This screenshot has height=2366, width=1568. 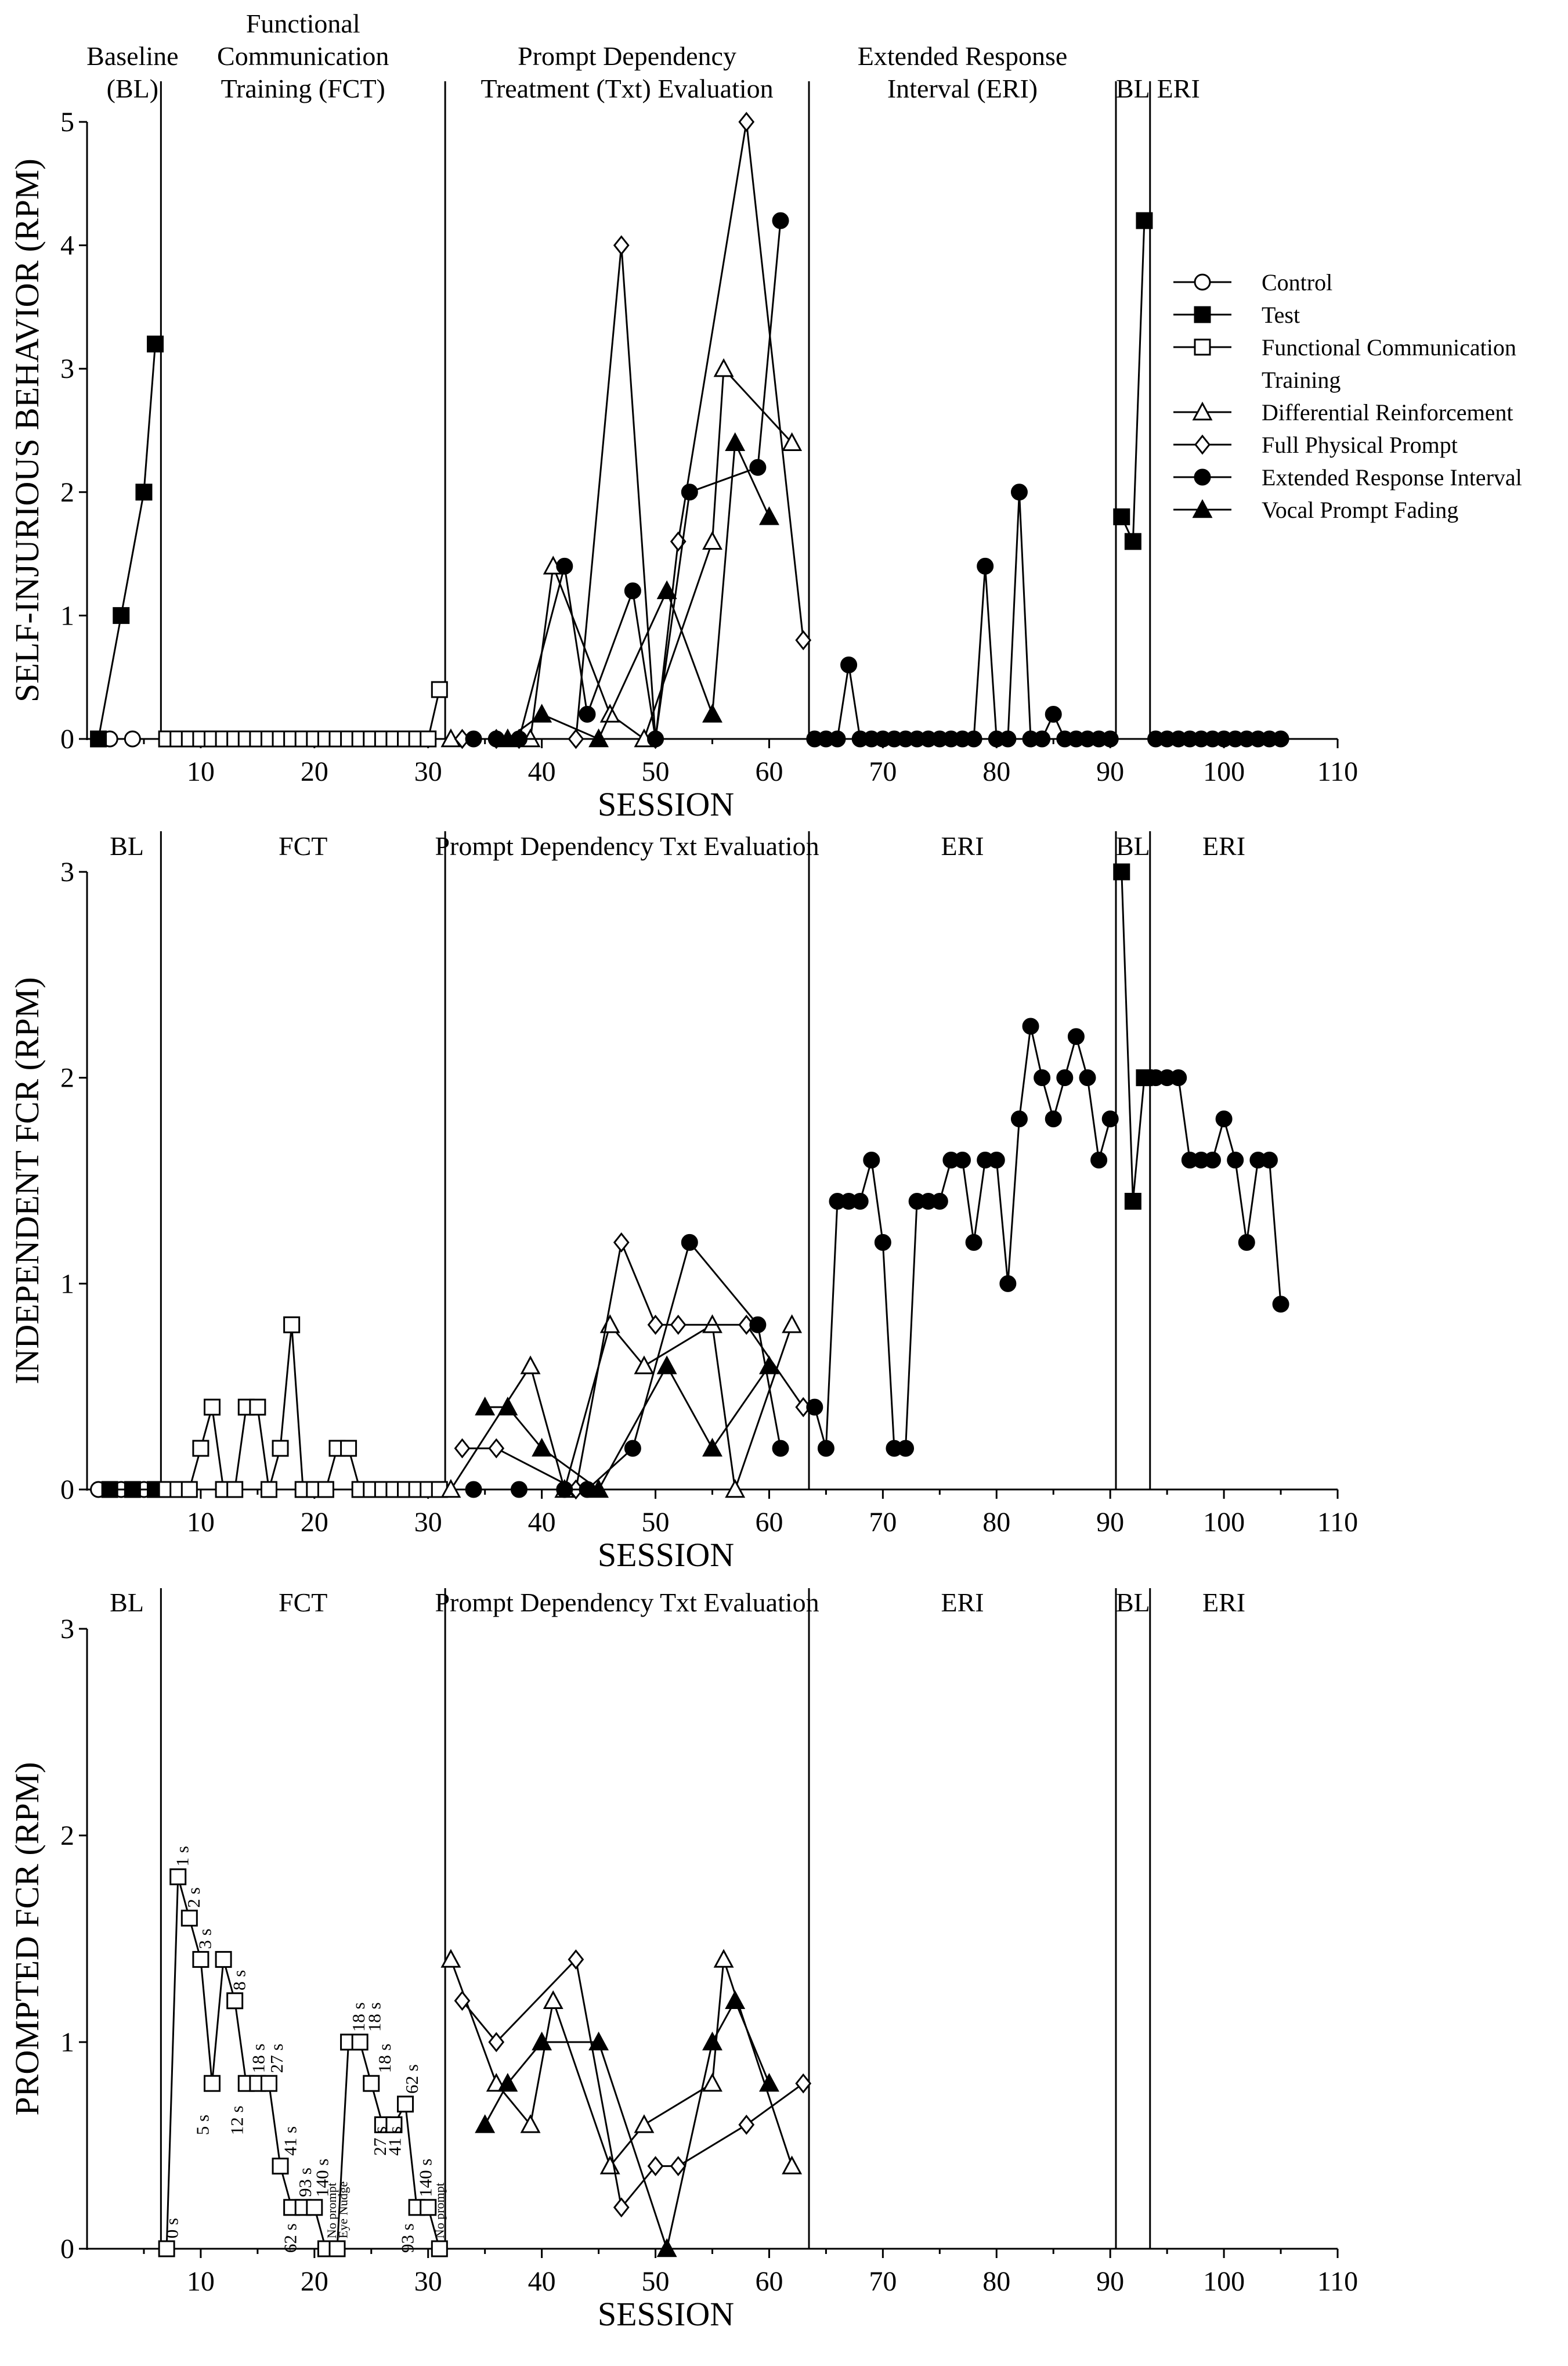 I want to click on data-point-control, so click(x=132, y=739).